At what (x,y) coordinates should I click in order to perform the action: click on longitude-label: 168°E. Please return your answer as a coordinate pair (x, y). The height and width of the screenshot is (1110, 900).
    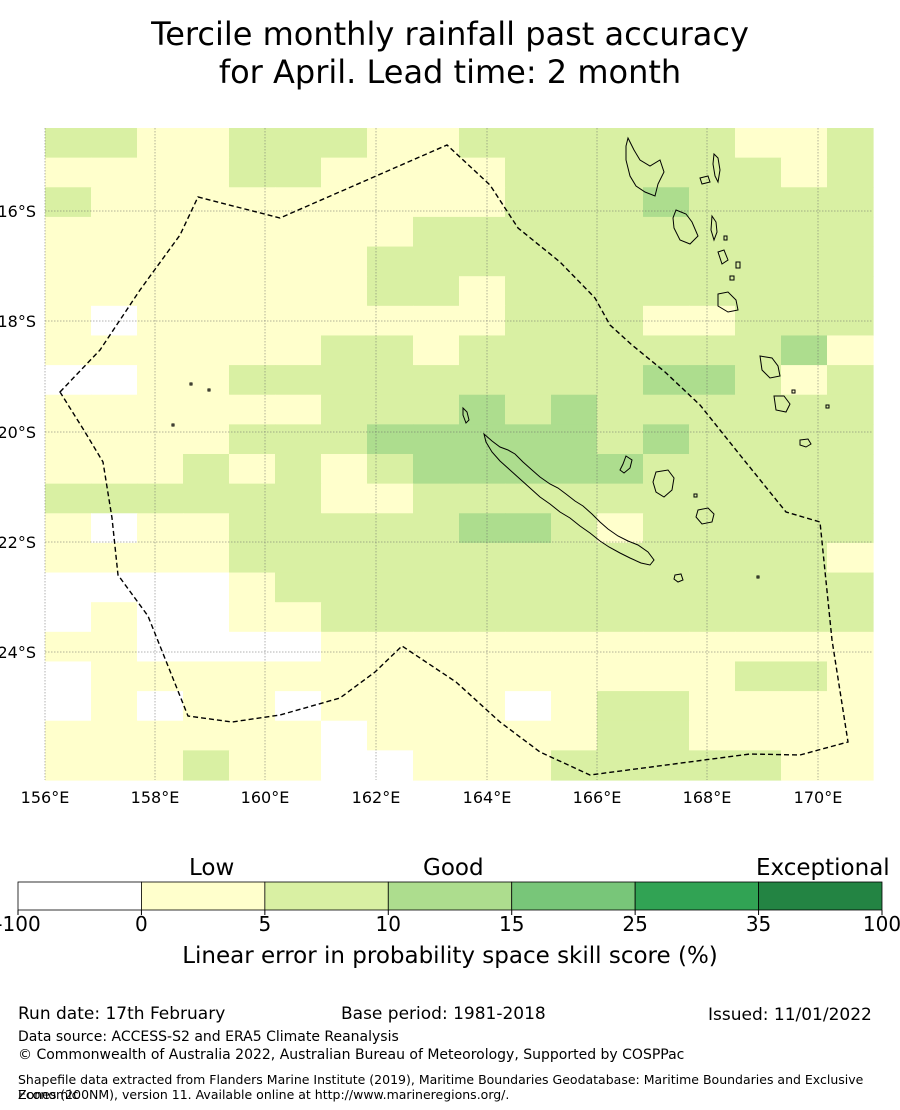
    Looking at the image, I should click on (707, 797).